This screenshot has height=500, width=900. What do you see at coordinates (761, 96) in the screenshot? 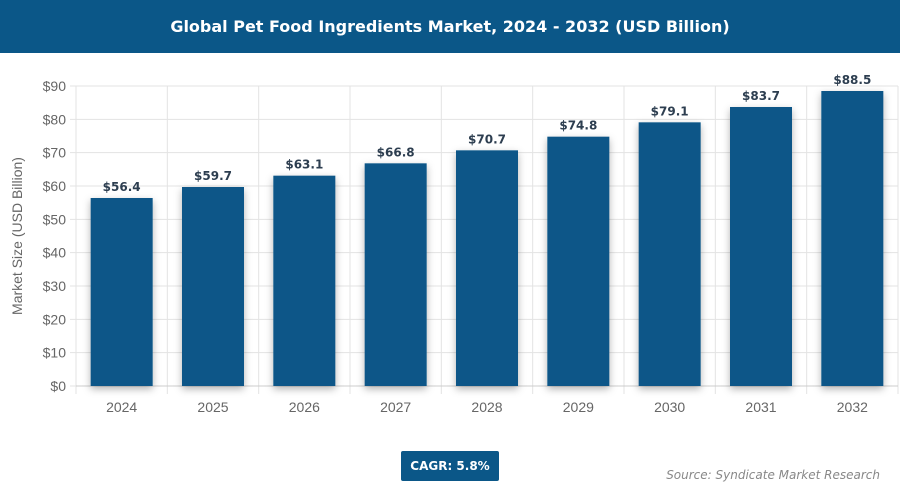
I see `data-label: $83.7` at bounding box center [761, 96].